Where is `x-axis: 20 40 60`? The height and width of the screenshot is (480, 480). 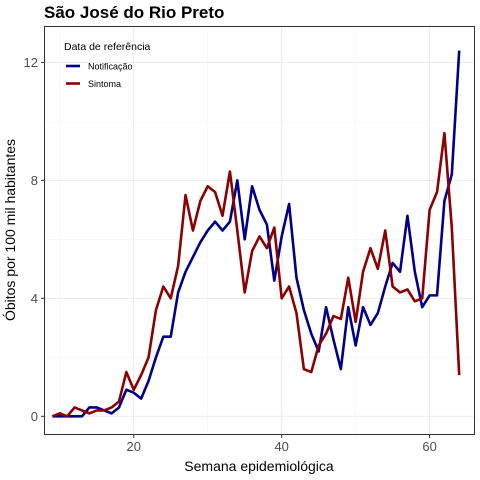 x-axis: 20 40 60 is located at coordinates (282, 444).